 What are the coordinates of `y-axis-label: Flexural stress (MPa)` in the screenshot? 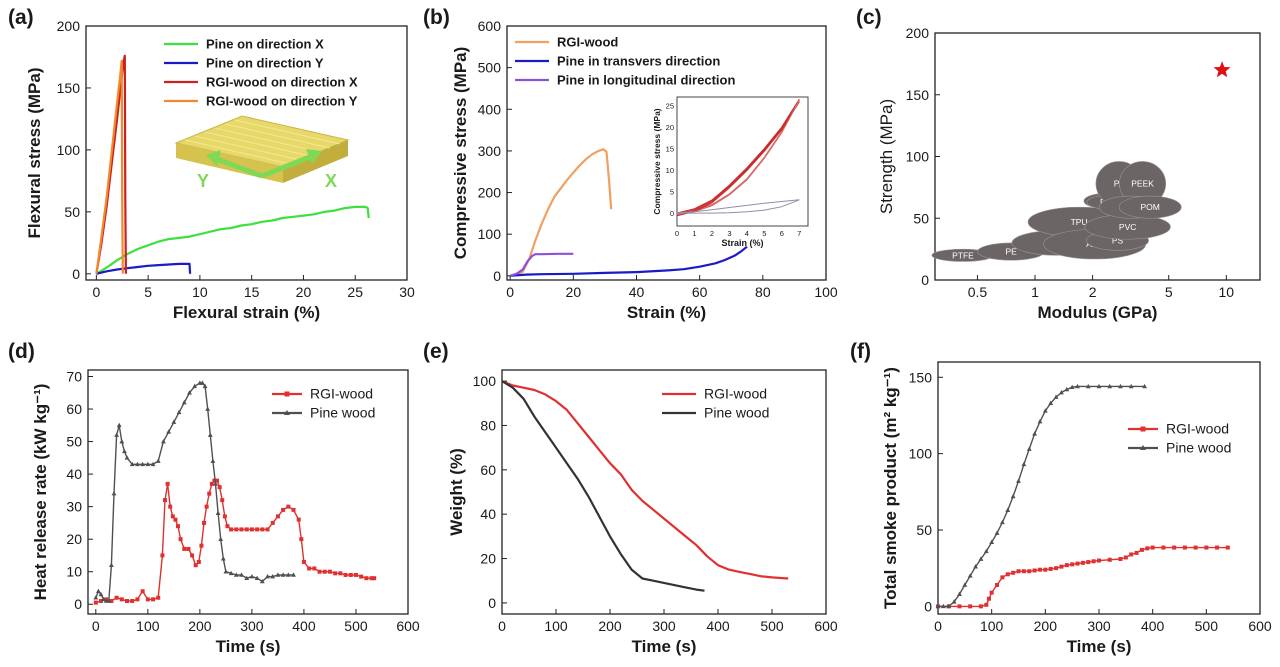 It's located at (34, 152).